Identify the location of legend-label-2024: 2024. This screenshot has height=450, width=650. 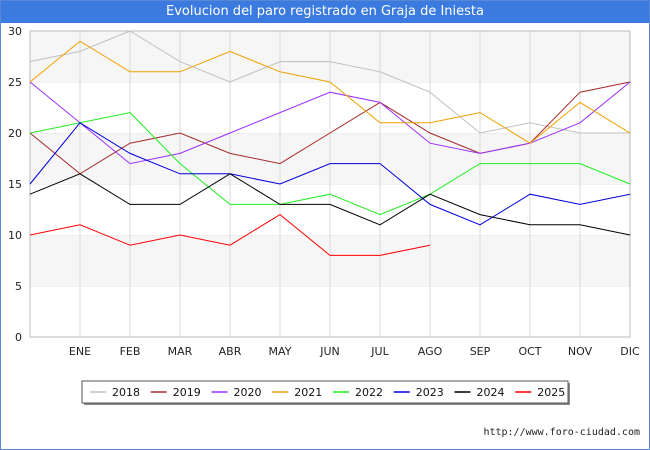
(491, 392).